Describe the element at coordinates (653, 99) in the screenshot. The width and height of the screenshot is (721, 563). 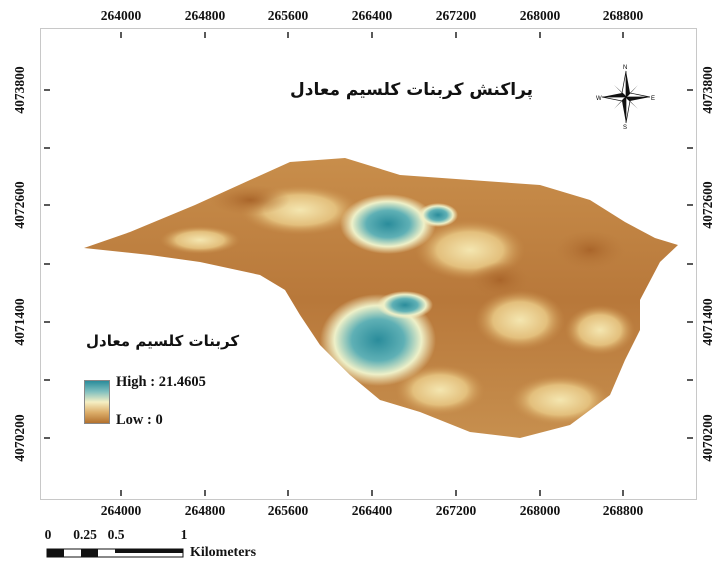
I see `east-label: E` at that location.